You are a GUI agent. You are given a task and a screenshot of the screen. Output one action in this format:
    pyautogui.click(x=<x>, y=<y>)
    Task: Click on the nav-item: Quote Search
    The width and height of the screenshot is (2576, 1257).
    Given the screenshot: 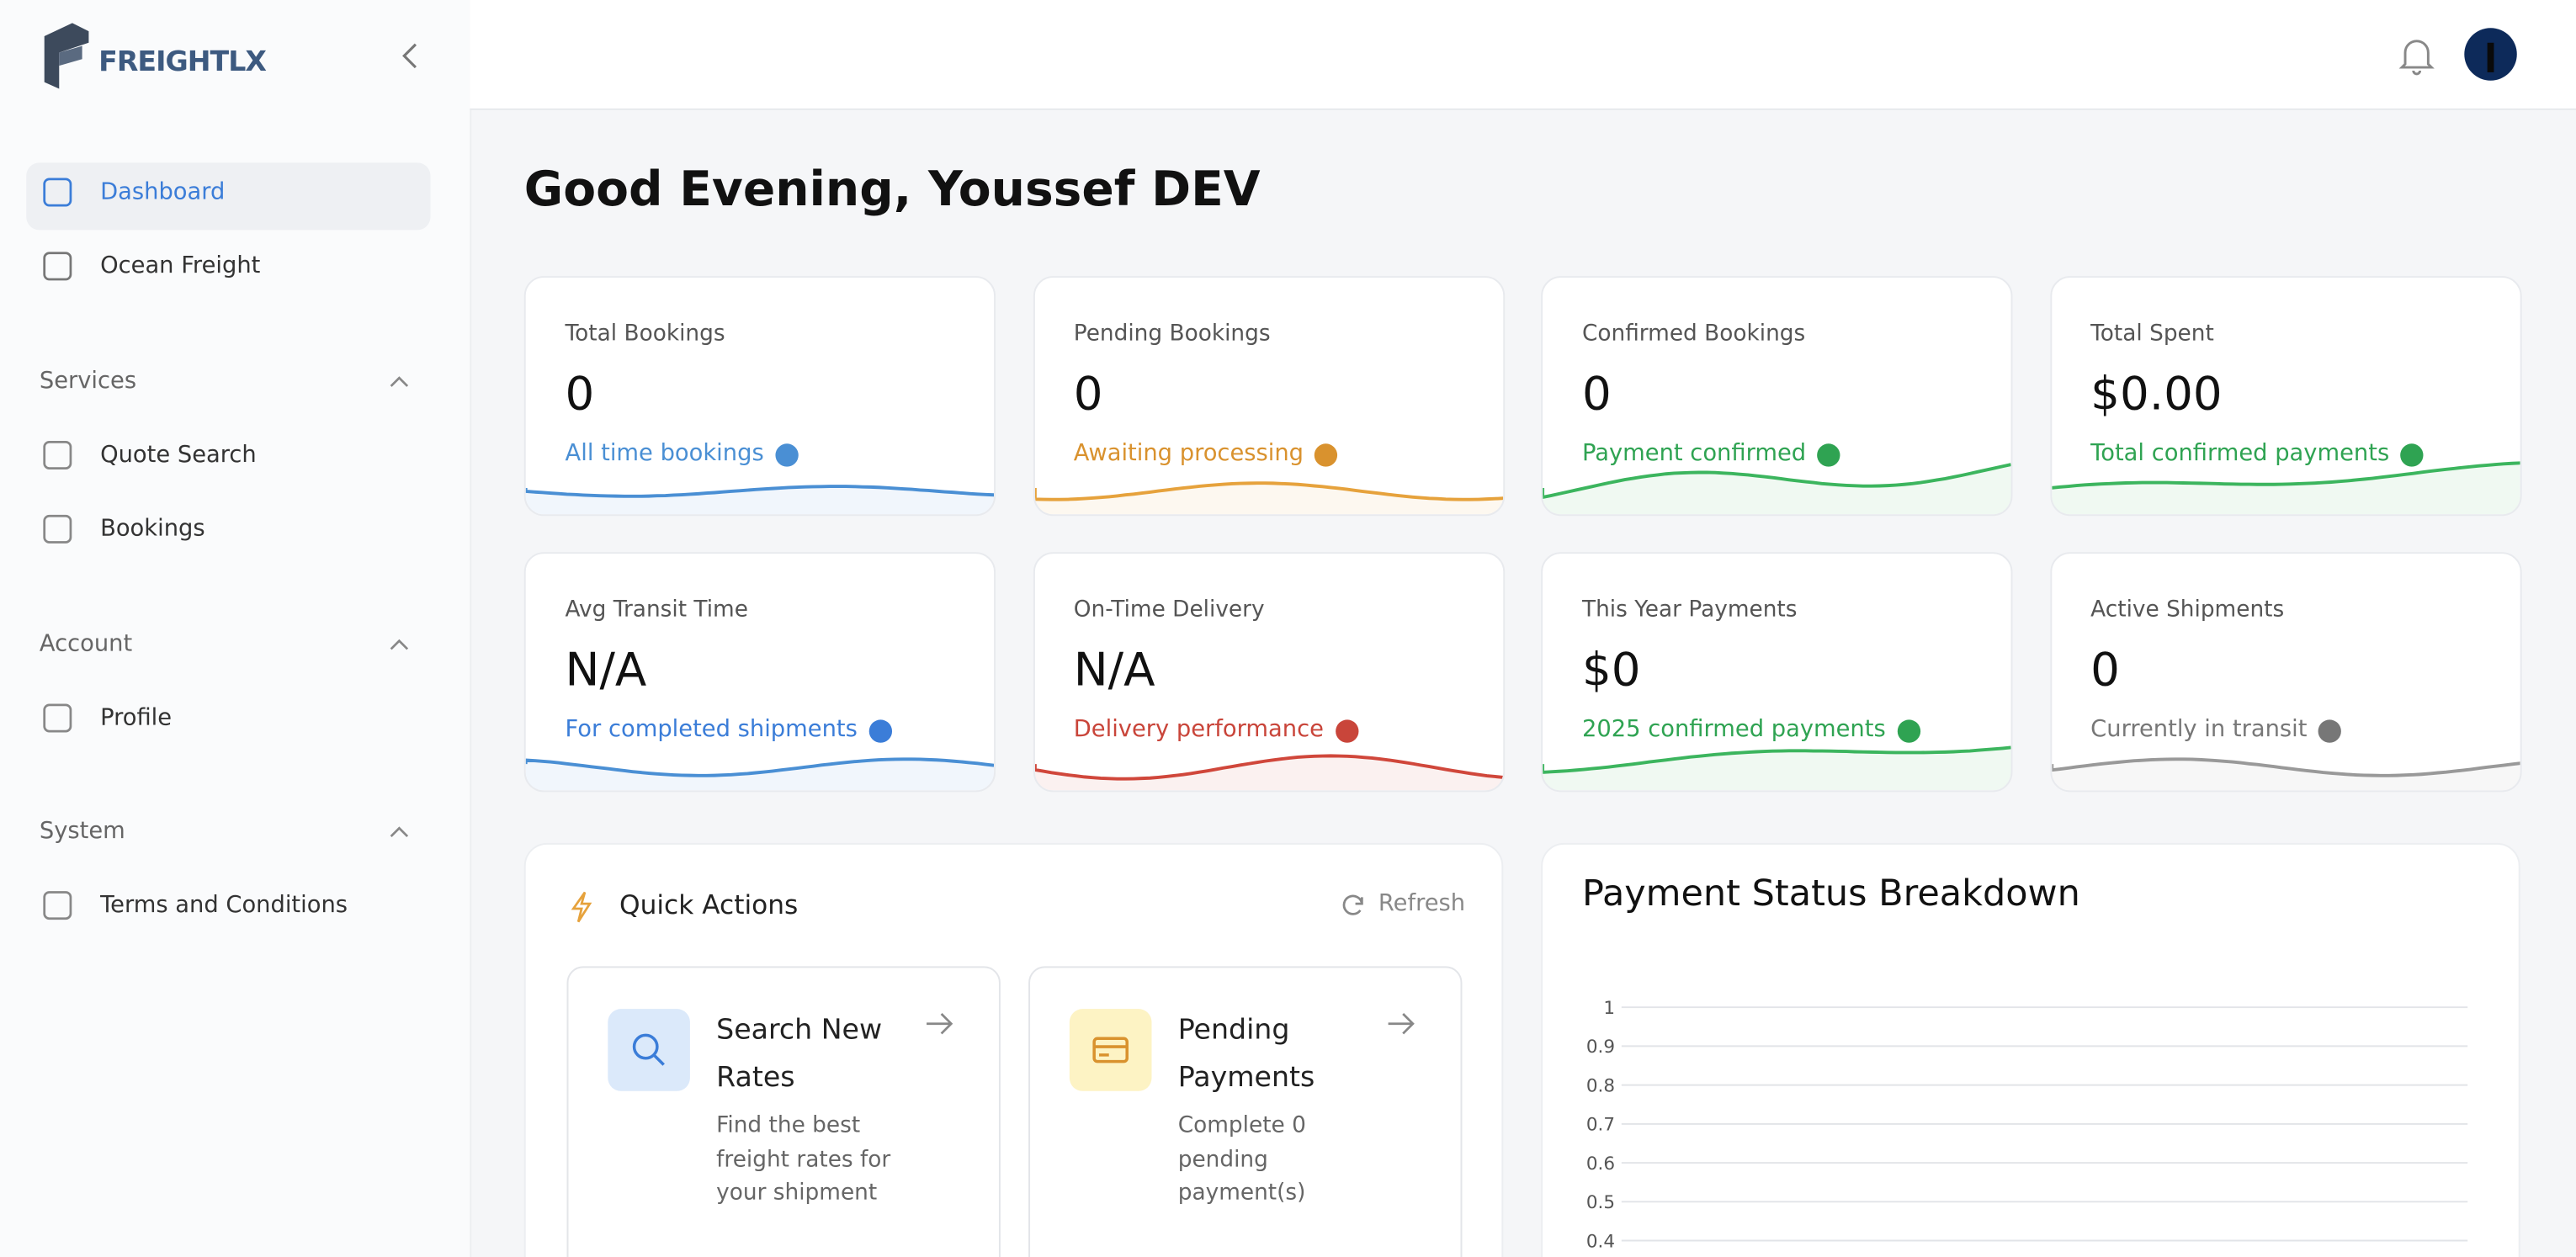 What is the action you would take?
    pyautogui.click(x=179, y=455)
    